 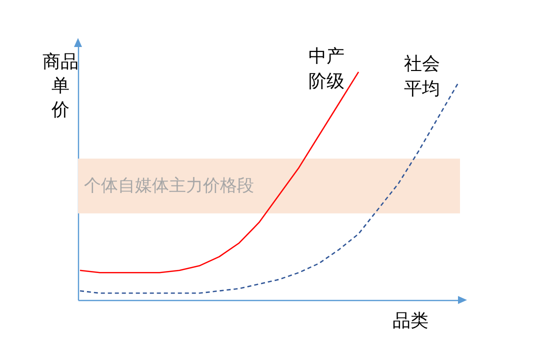 I want to click on series-label: 中产阶级, so click(x=326, y=69).